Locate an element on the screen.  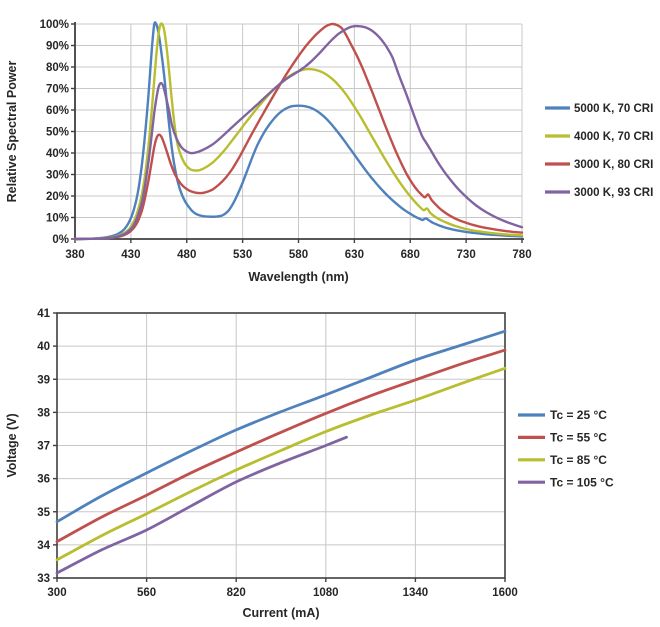
legend-label-3: Tc = 105 °C is located at coordinates (582, 482).